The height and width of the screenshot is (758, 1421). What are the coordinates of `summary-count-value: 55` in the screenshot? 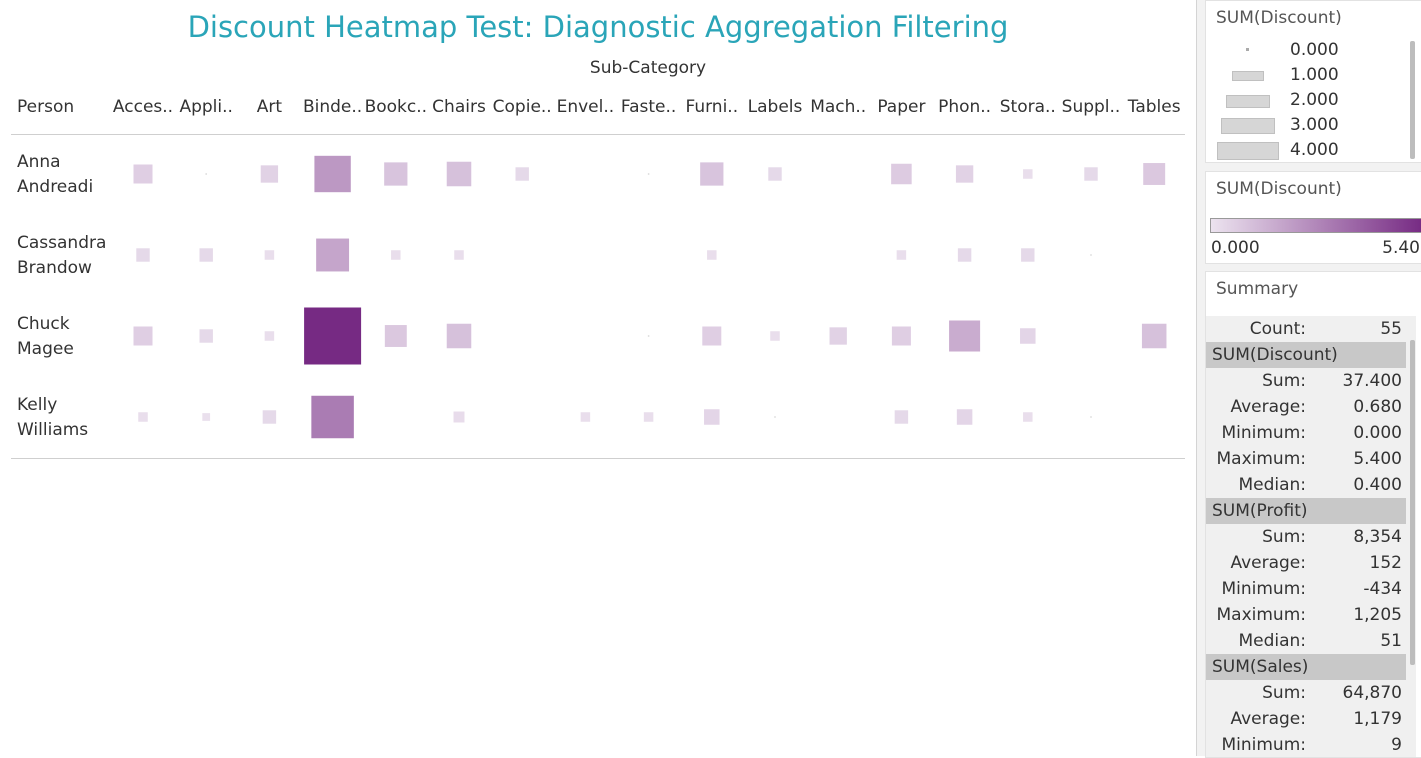 It's located at (1391, 329).